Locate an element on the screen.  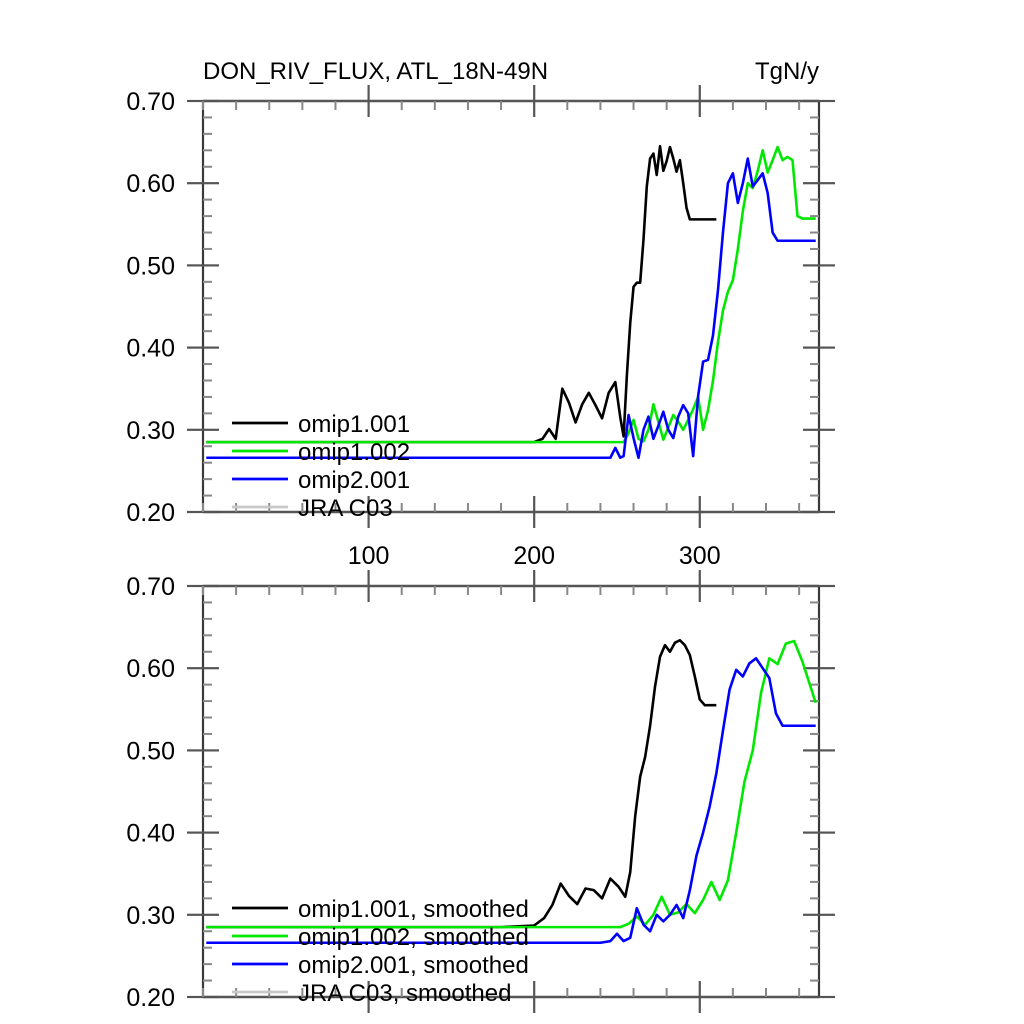
legend-label: omip1.001, smoothed is located at coordinates (413, 909).